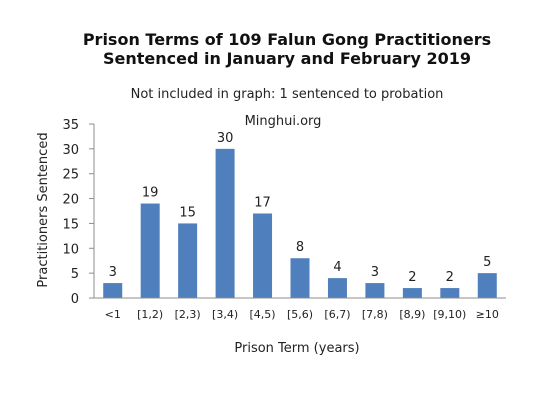 This screenshot has width=560, height=404. I want to click on y-tick-label: 5, so click(75, 274).